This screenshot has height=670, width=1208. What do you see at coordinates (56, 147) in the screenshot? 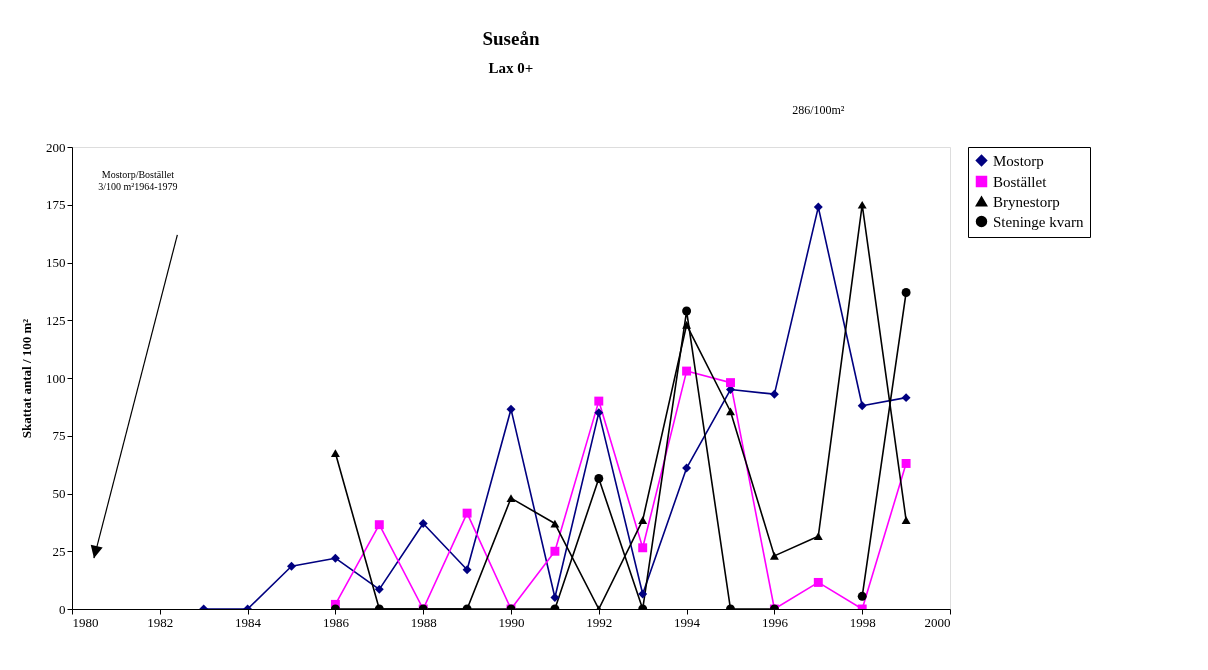
I see `y-tick-label: 200` at bounding box center [56, 147].